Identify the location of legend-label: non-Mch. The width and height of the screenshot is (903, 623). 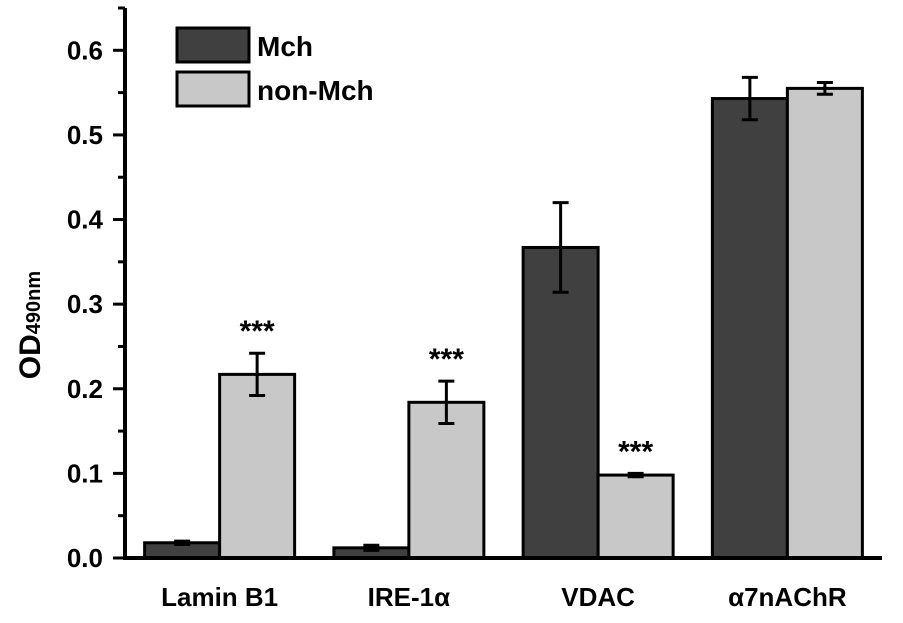
(315, 90).